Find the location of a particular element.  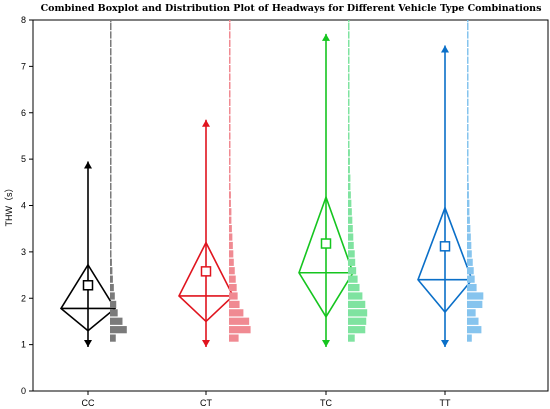

y-tick-label: 6 is located at coordinates (23, 113).